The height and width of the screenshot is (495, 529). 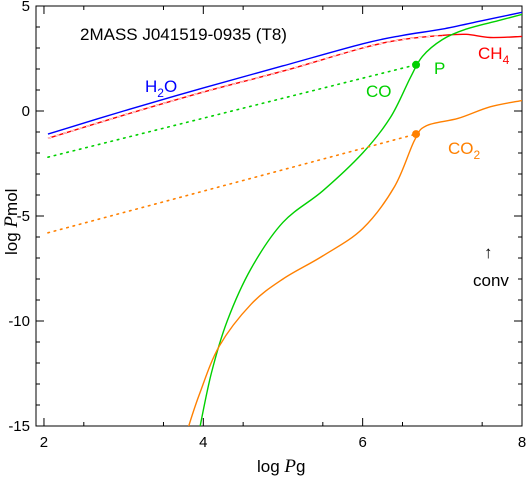 I want to click on points-group, so click(x=416, y=99).